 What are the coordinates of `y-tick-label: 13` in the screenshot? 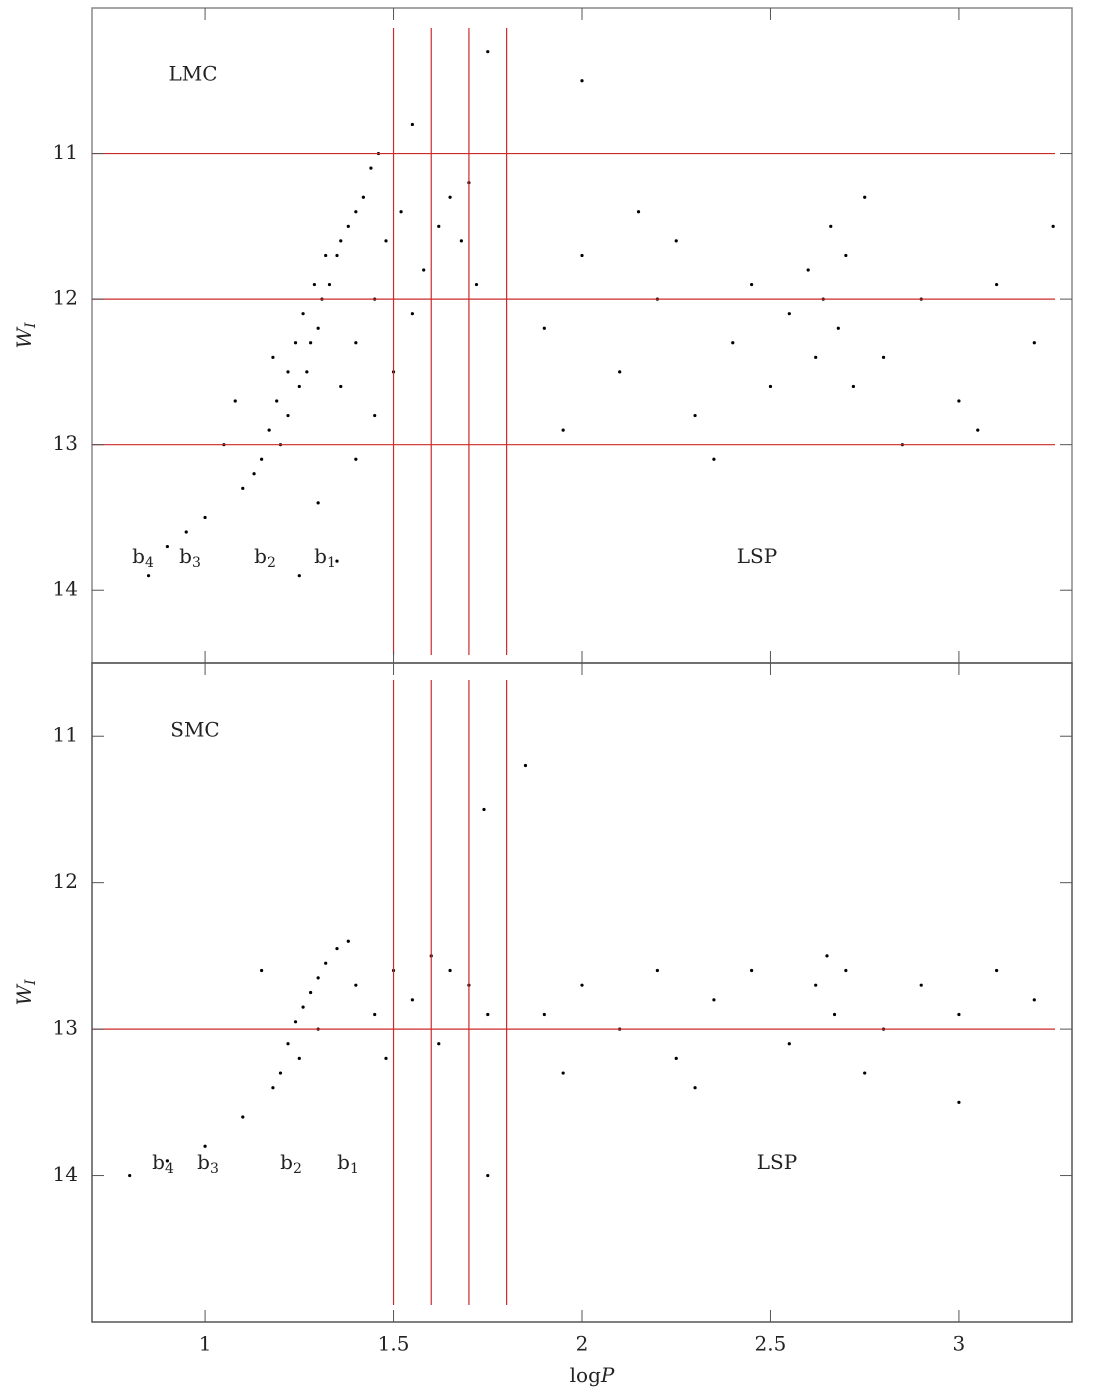 It's located at (65, 1028).